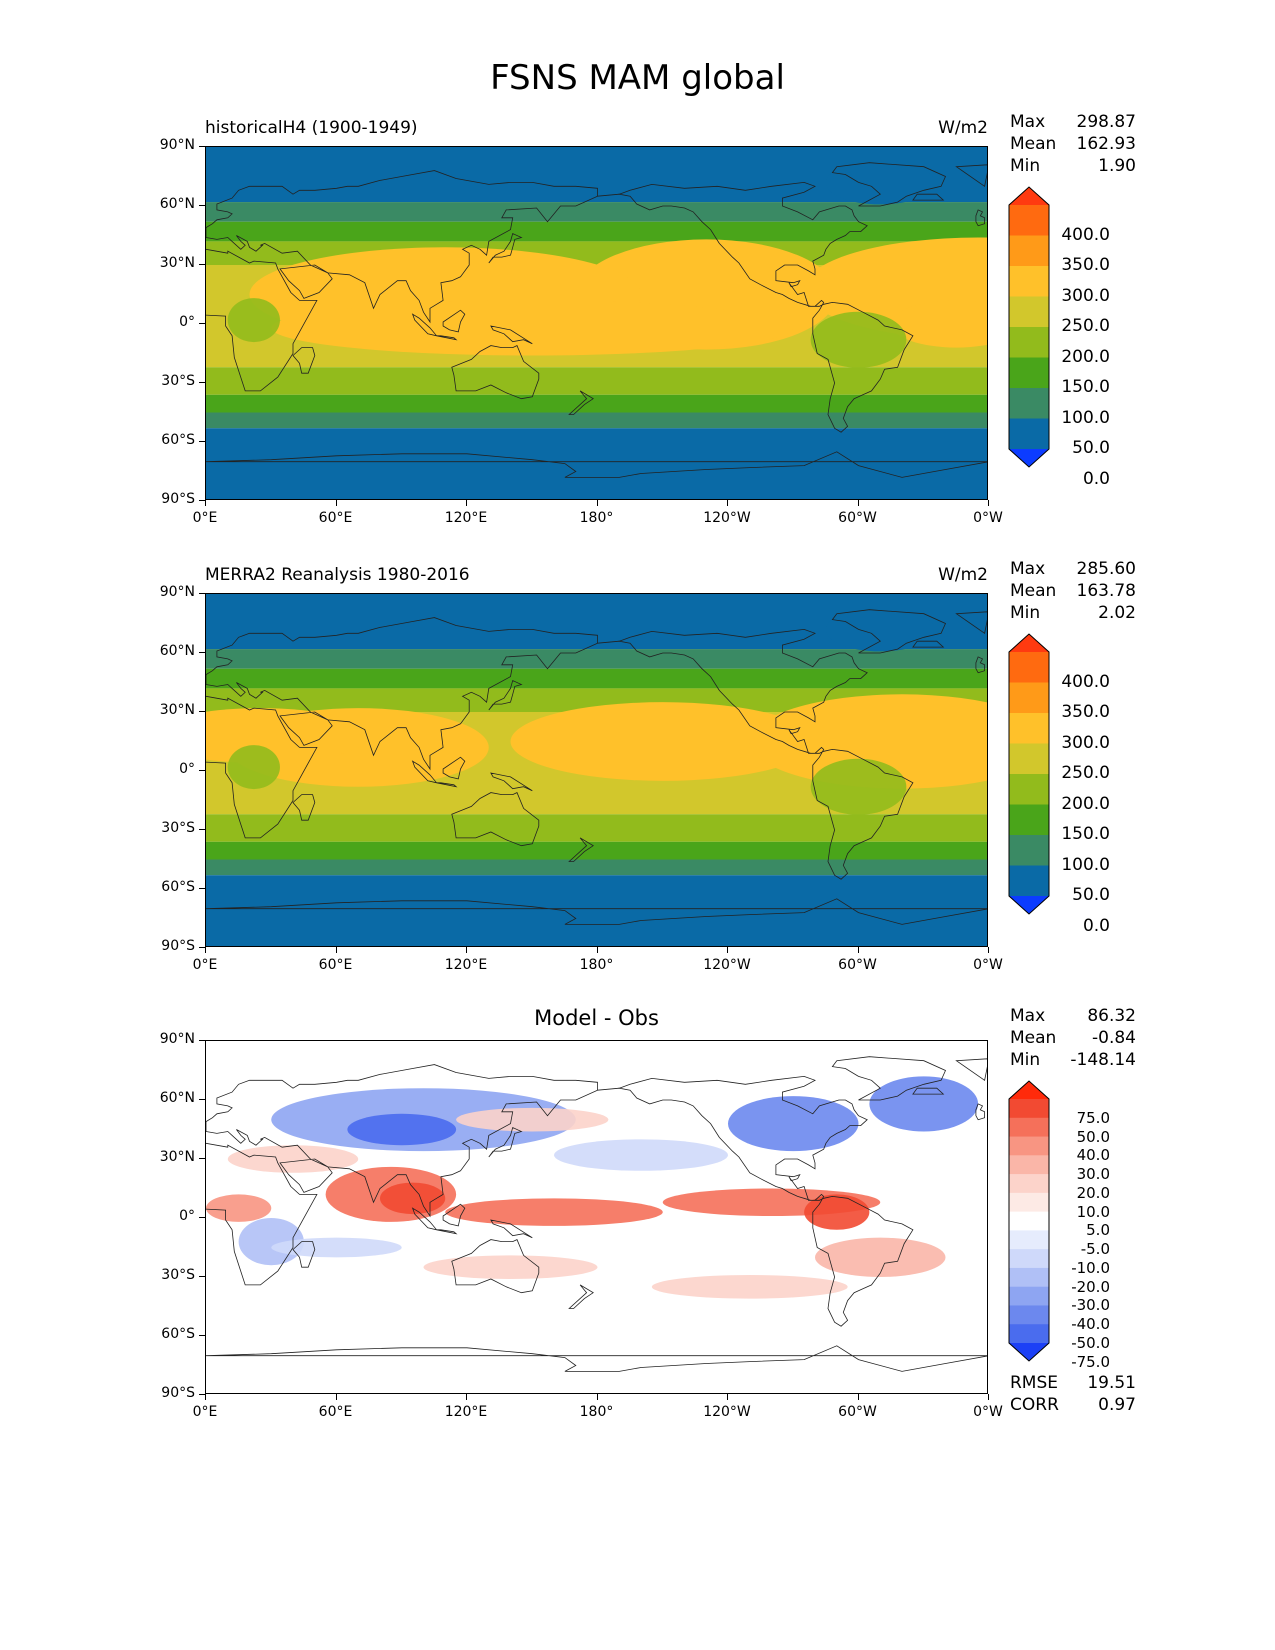 The image size is (1275, 1650). I want to click on figure-title: FSNS MAM global, so click(637, 78).